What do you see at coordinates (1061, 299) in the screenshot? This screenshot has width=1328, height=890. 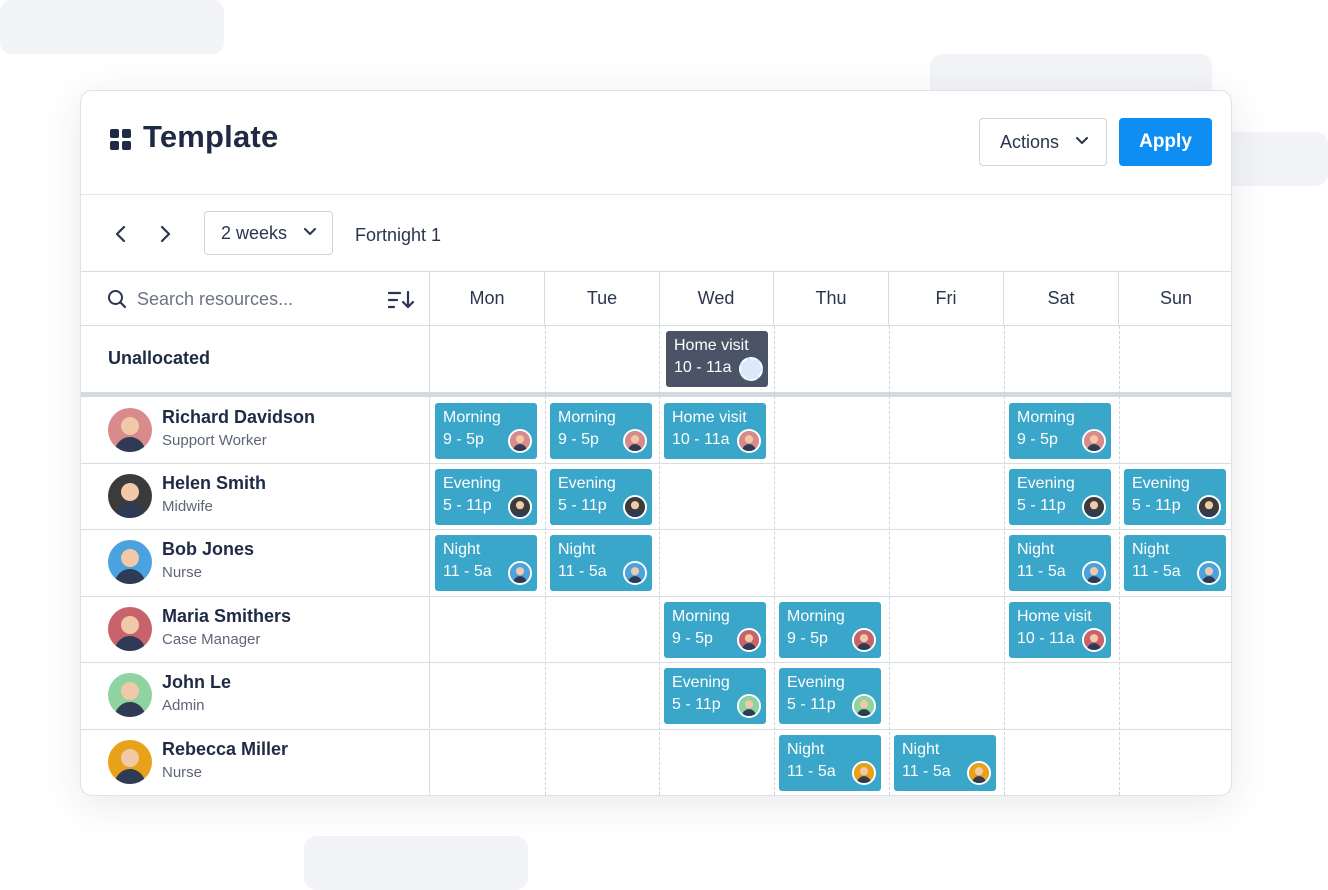 I see `day-header-sat: Sat` at bounding box center [1061, 299].